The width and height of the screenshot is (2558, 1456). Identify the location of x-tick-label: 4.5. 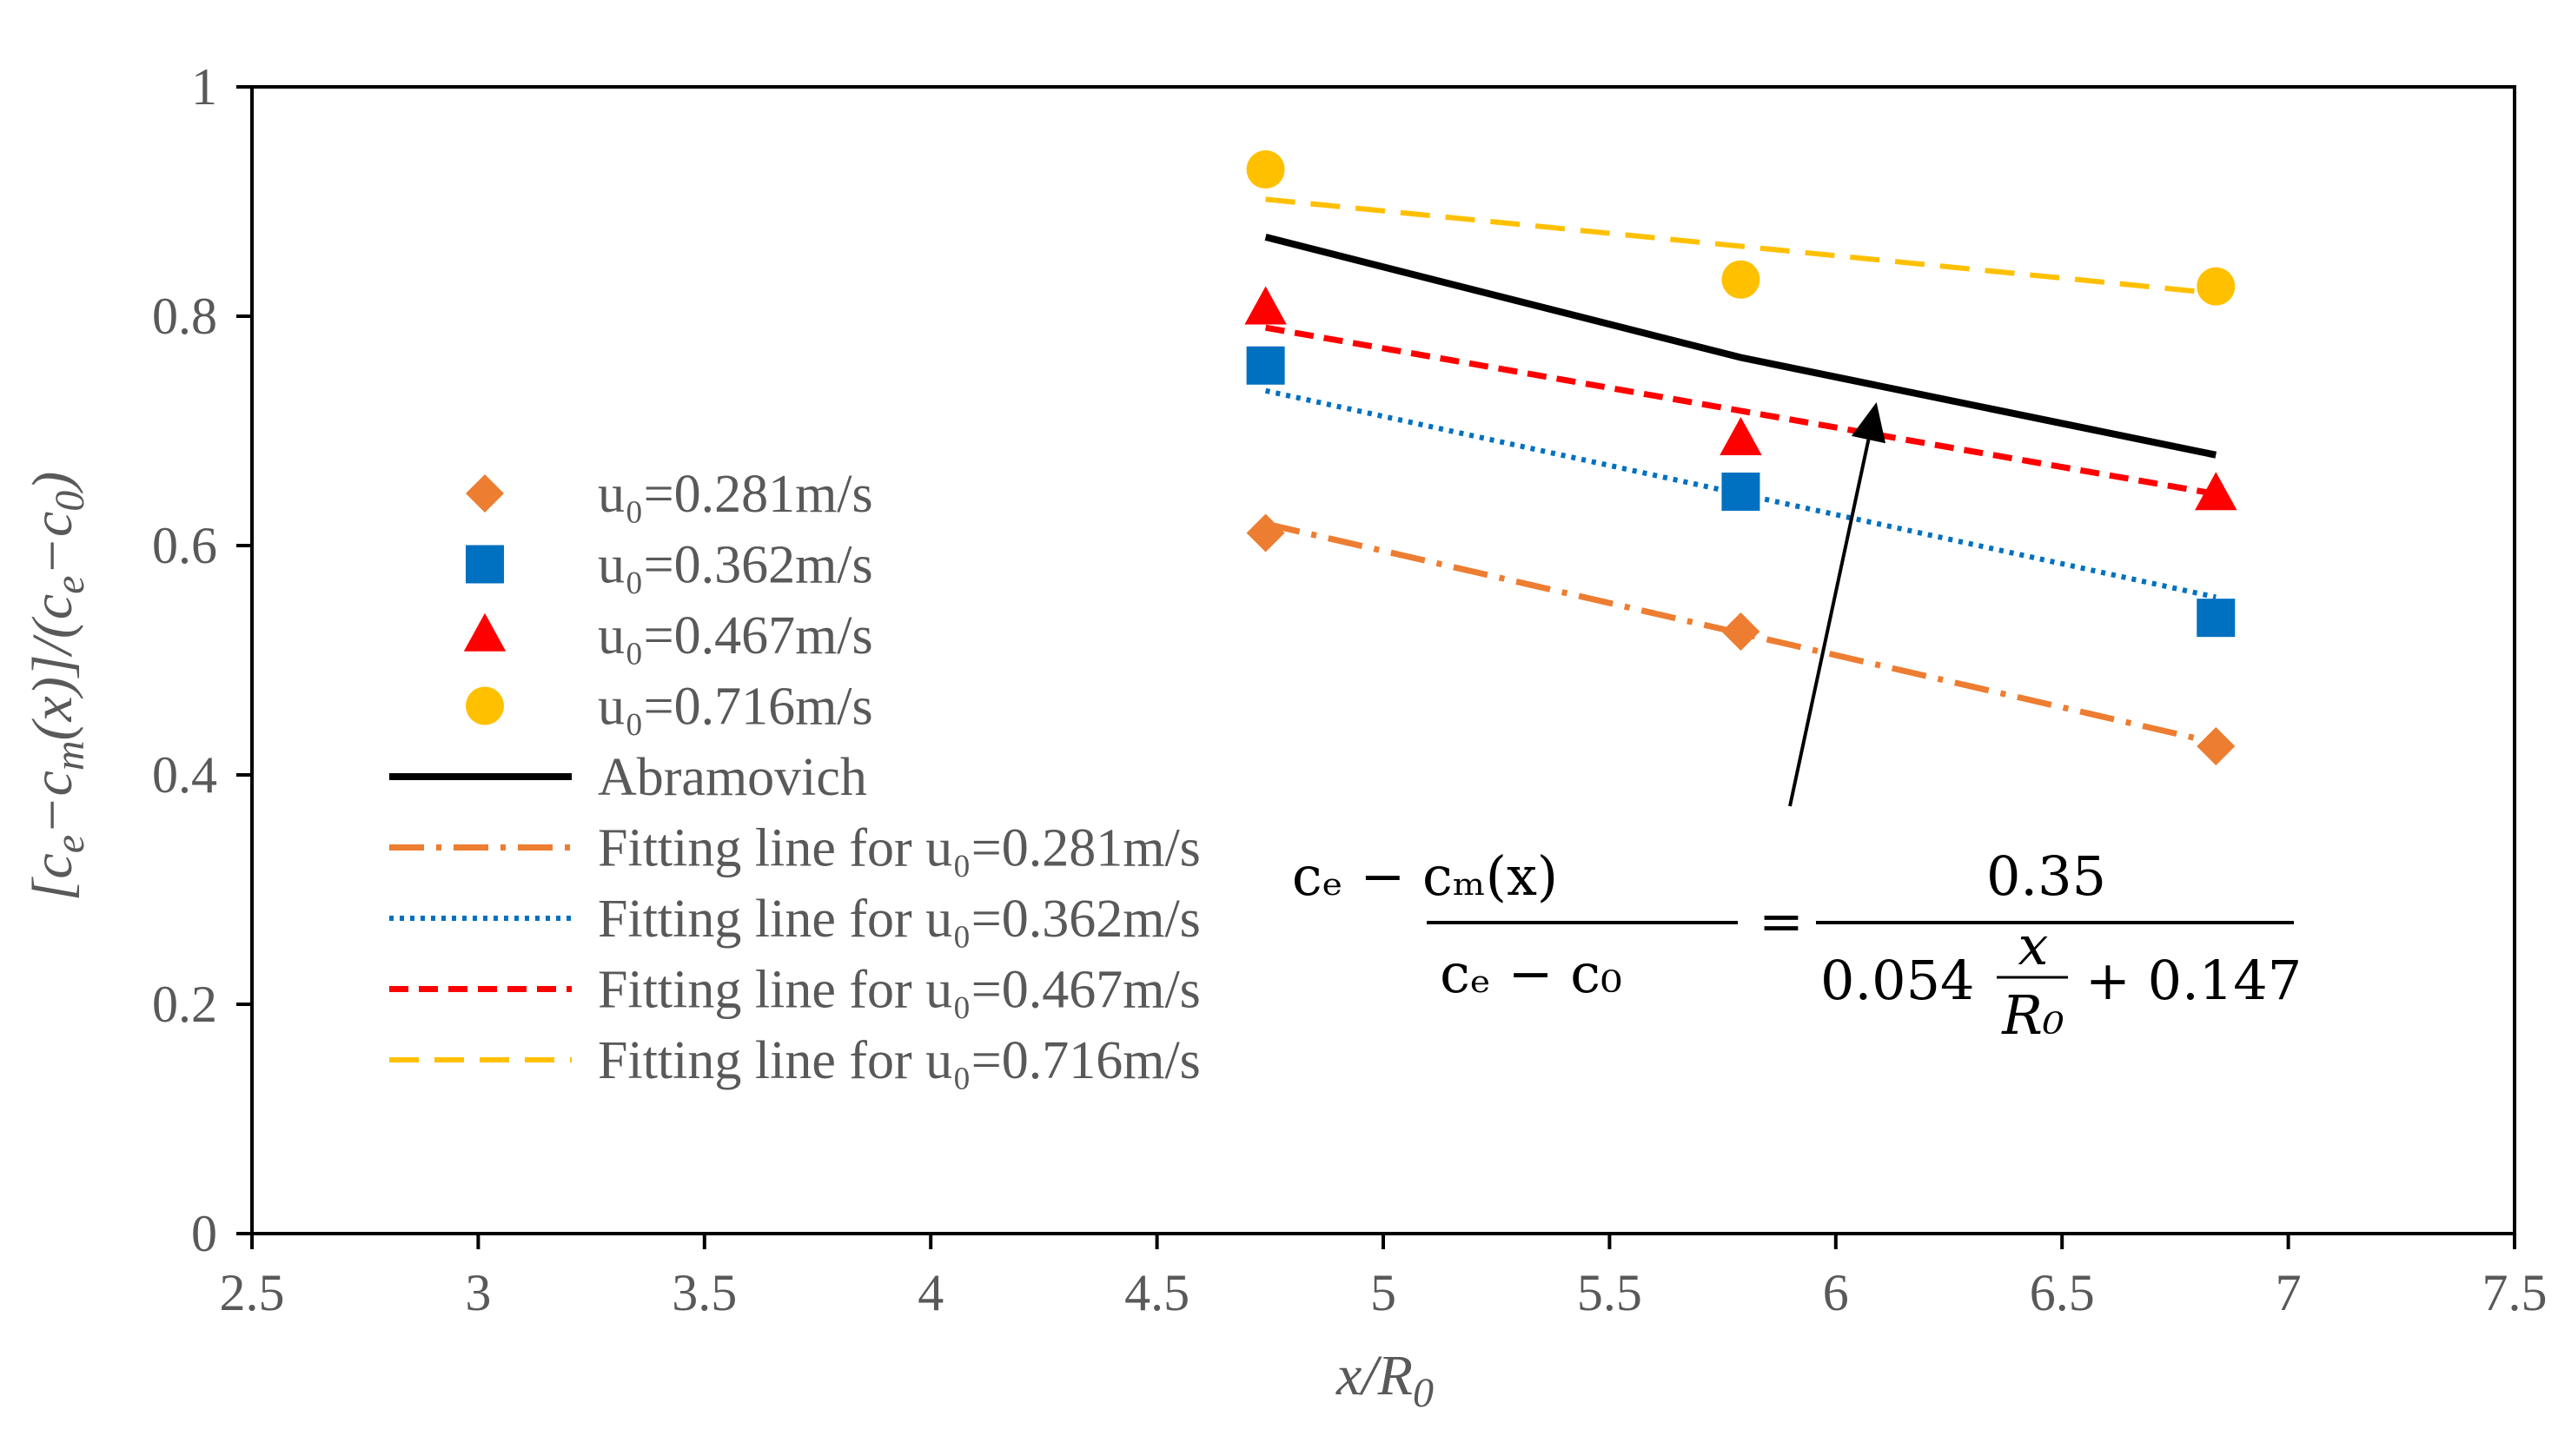
(1157, 1292).